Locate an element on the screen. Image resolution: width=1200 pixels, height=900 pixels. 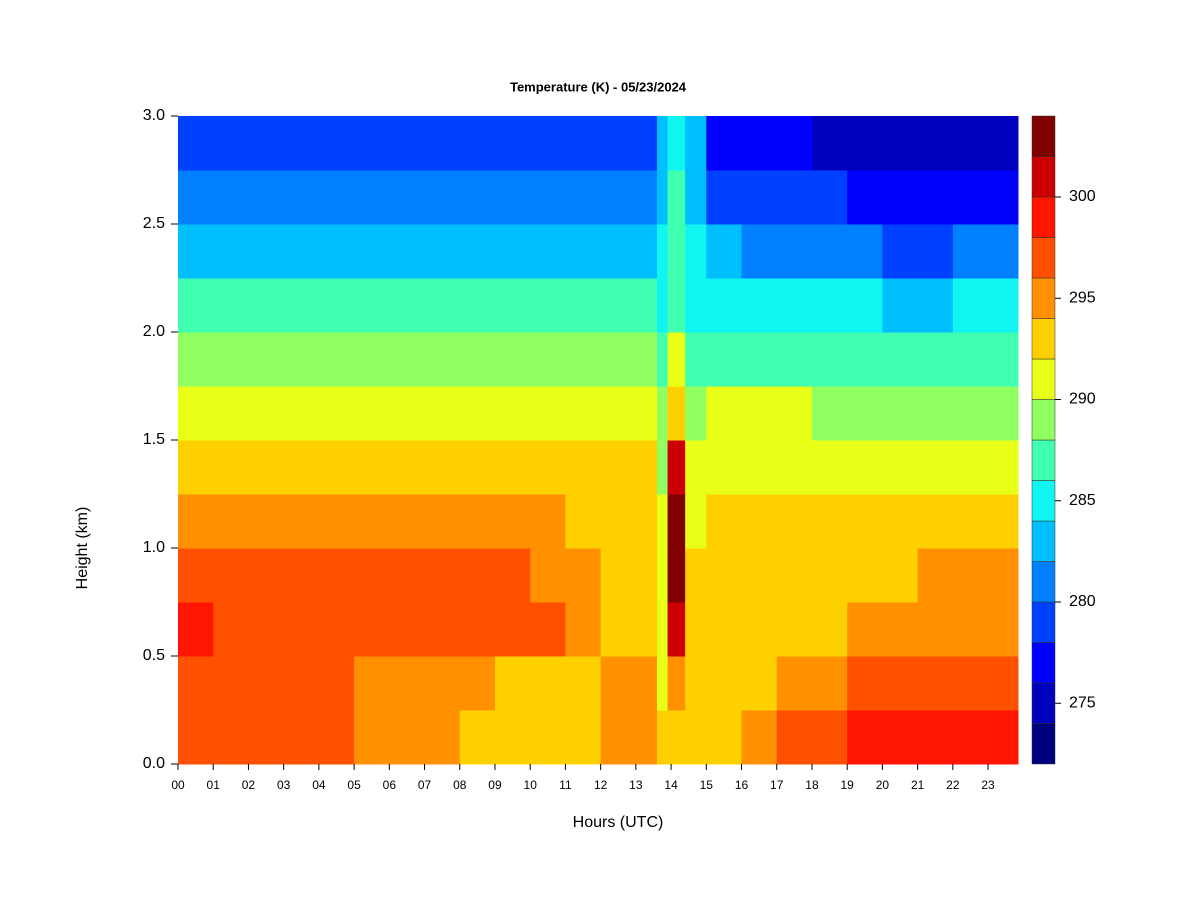
y-tick-label: 2.0 is located at coordinates (154, 331).